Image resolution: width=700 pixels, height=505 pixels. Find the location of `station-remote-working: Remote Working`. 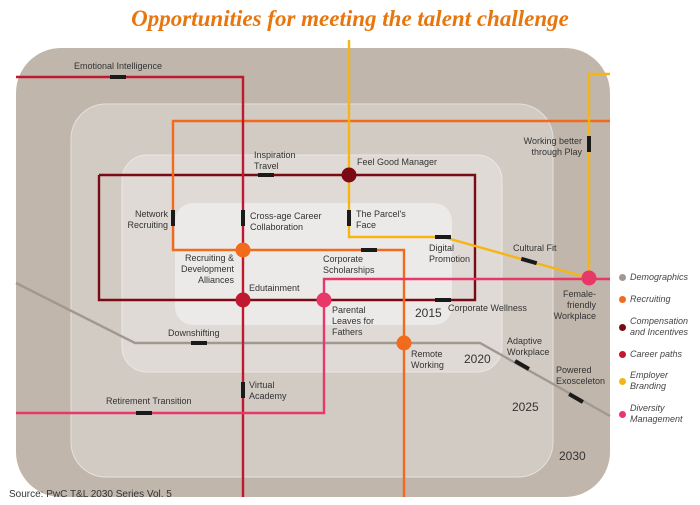

station-remote-working: Remote Working is located at coordinates (427, 359).